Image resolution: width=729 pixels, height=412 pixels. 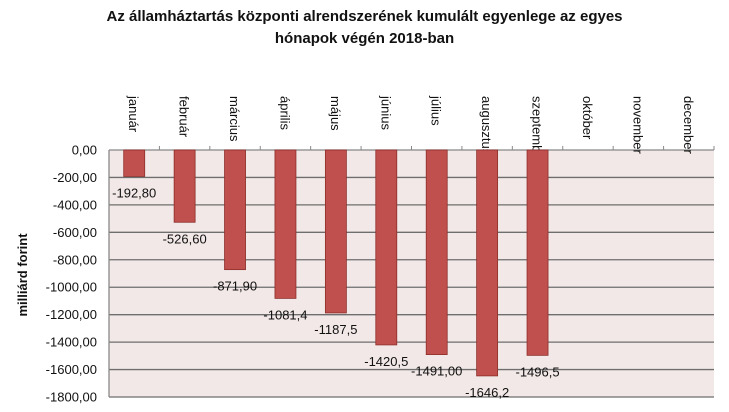 What do you see at coordinates (385, 112) in the screenshot?
I see `category-label: június` at bounding box center [385, 112].